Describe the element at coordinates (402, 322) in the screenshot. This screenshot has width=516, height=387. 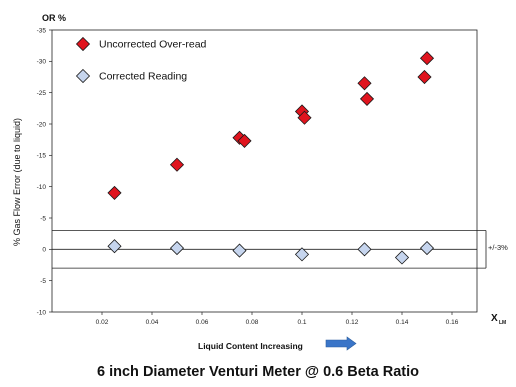
I see `x-tick-label: 0.14` at that location.